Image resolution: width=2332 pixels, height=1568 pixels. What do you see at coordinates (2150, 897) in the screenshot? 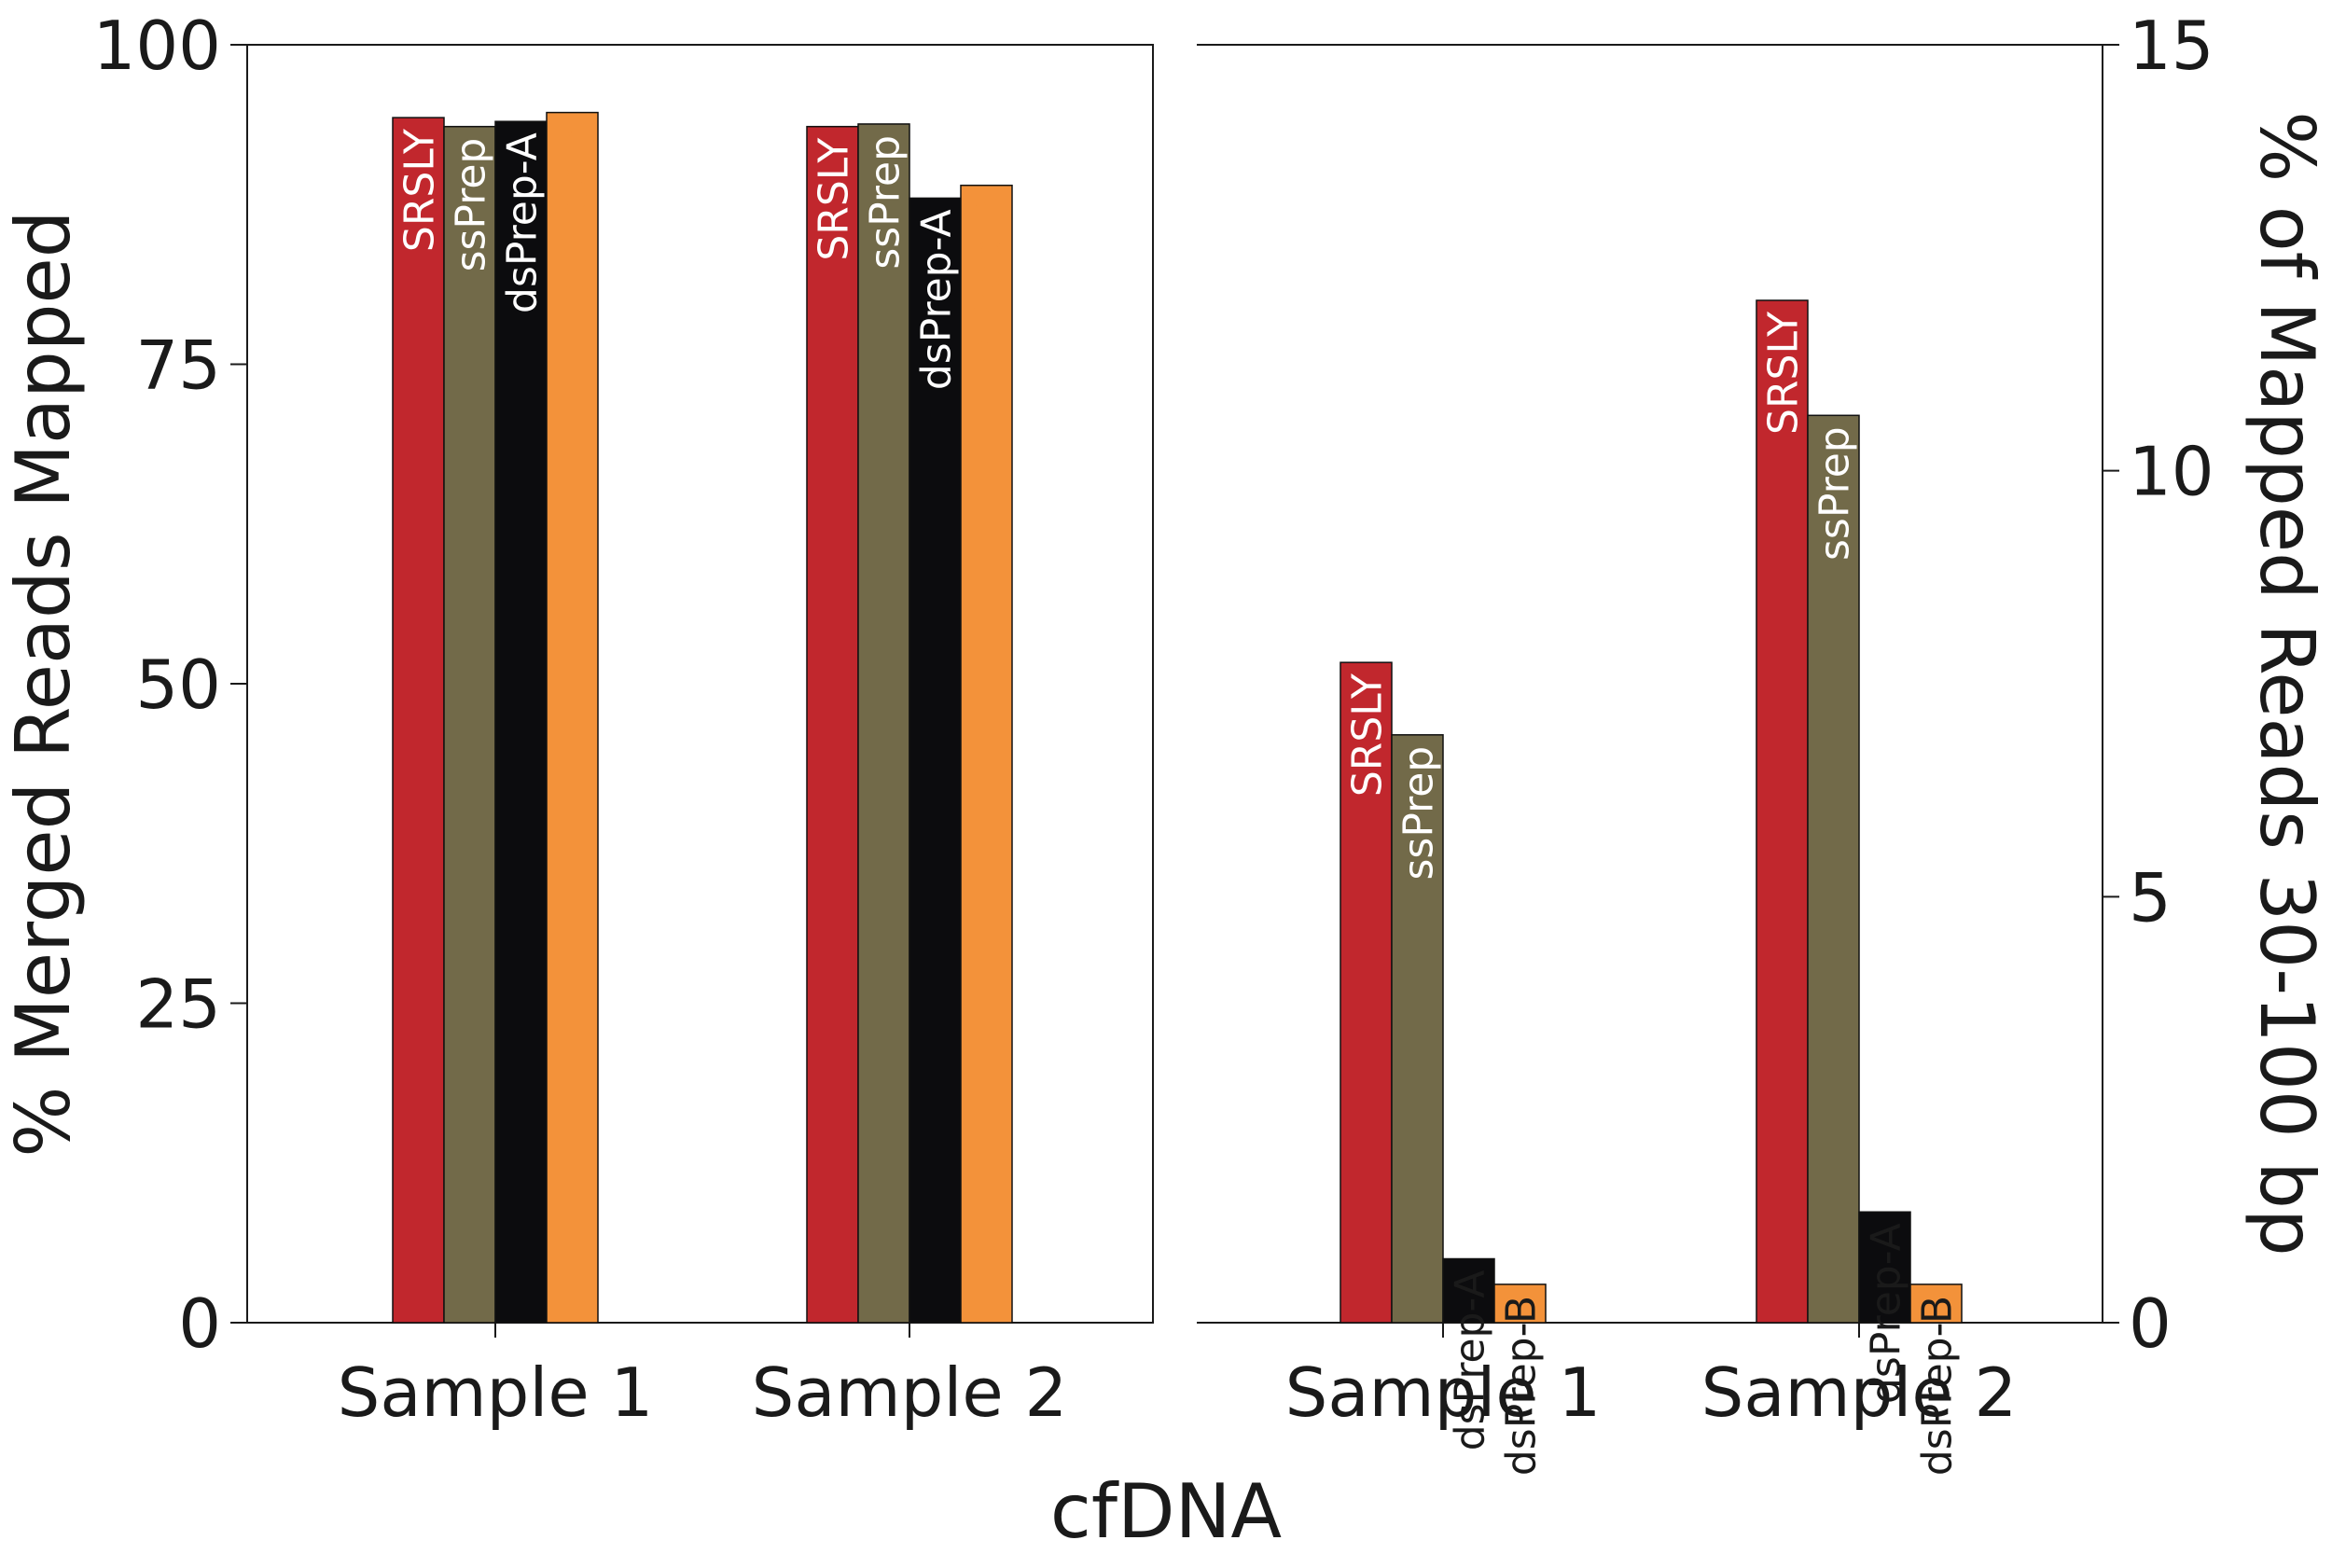
I see `y-tick-label: 5` at bounding box center [2150, 897].